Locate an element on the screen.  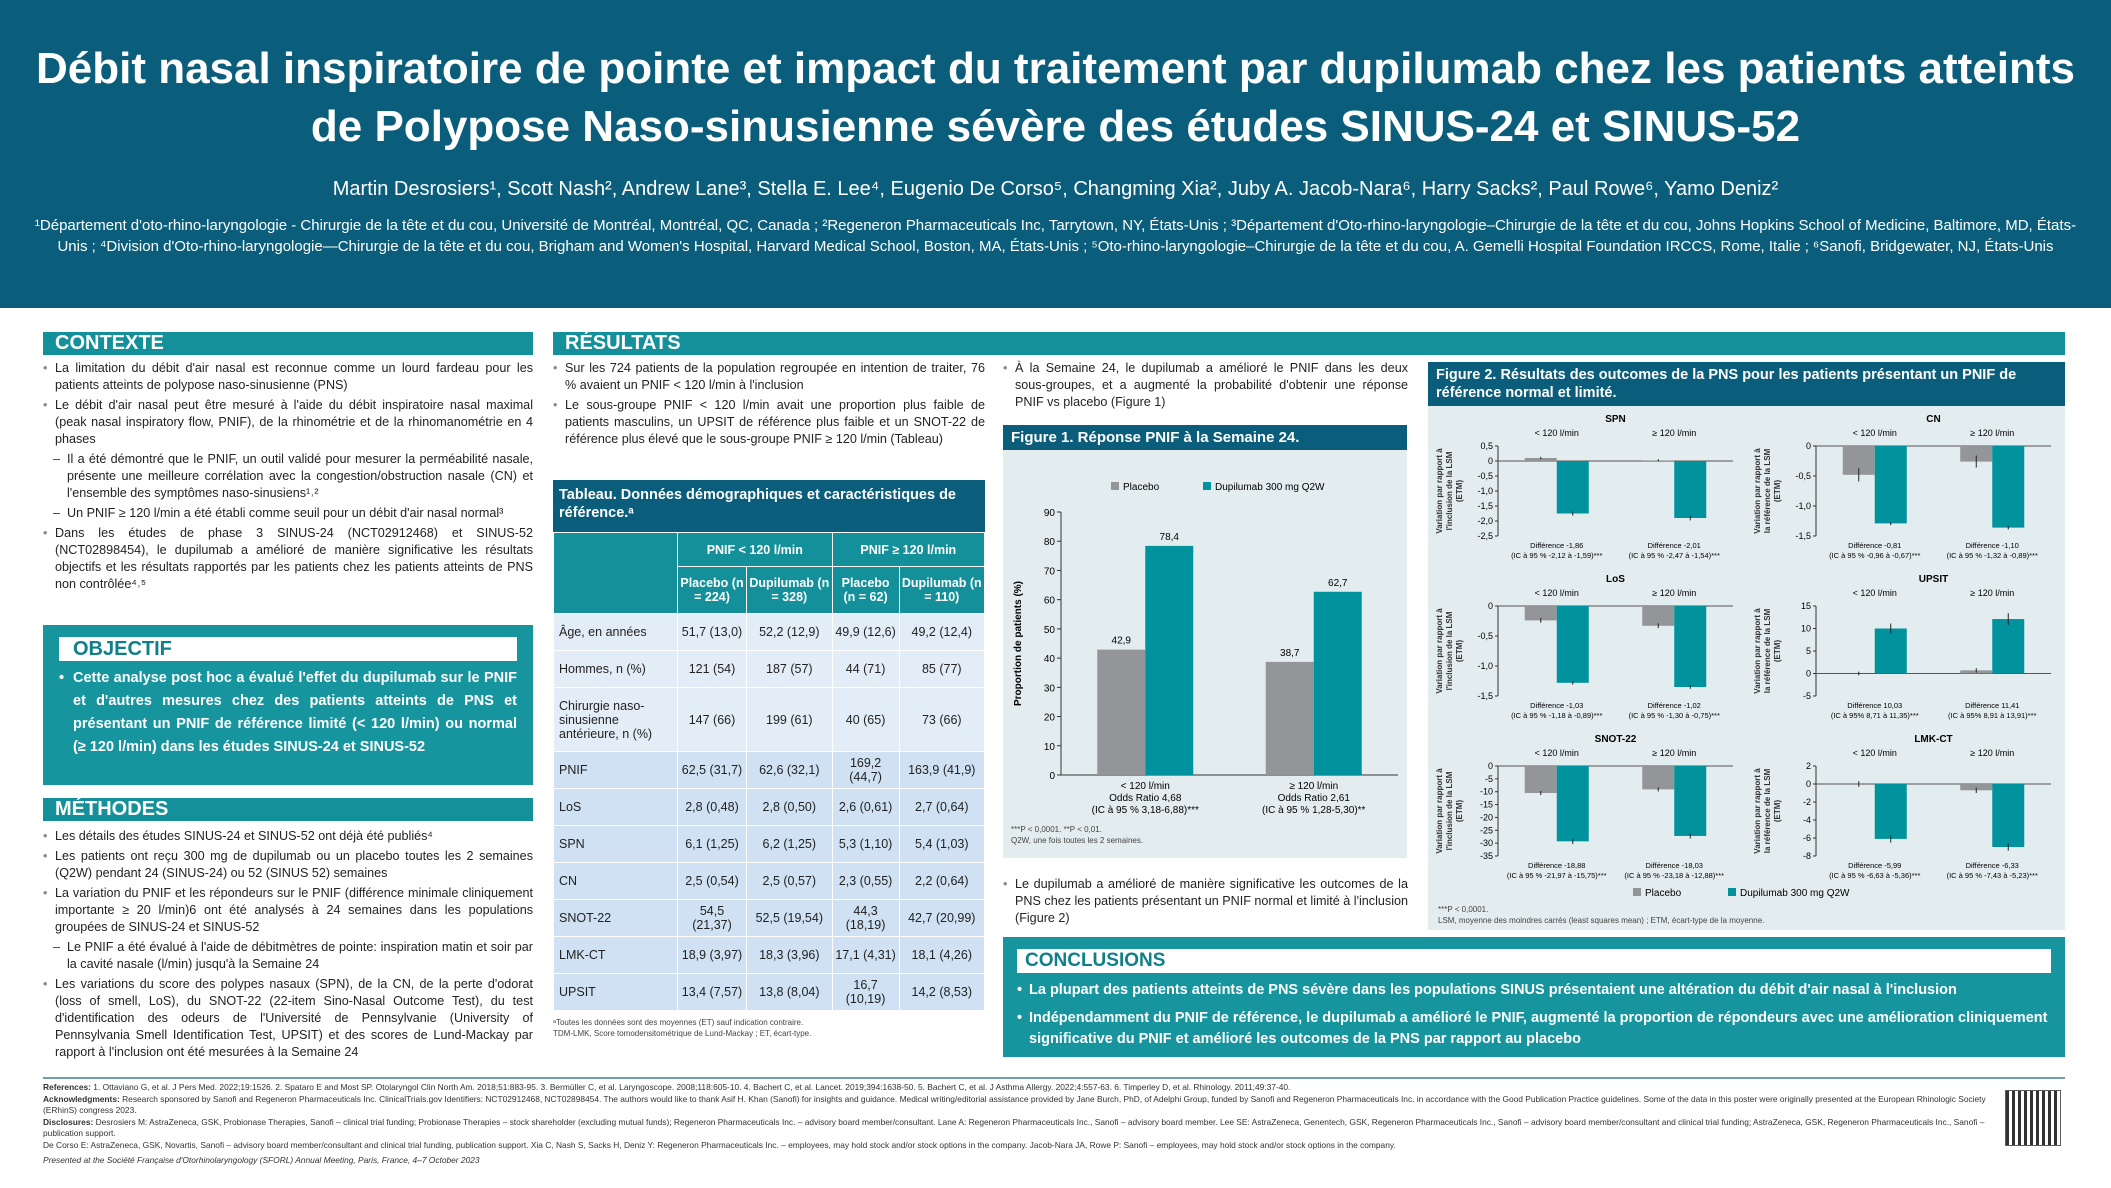
legend-label: Dupilumab 300 mg Q2W is located at coordinates (1795, 893).